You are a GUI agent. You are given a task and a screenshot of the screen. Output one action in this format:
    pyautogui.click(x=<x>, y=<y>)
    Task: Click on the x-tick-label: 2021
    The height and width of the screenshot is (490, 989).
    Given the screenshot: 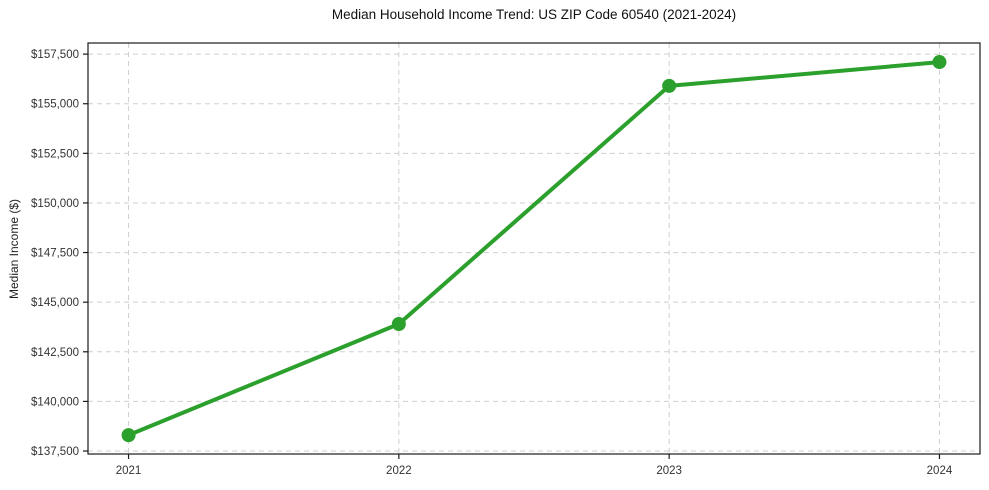 What is the action you would take?
    pyautogui.click(x=129, y=471)
    